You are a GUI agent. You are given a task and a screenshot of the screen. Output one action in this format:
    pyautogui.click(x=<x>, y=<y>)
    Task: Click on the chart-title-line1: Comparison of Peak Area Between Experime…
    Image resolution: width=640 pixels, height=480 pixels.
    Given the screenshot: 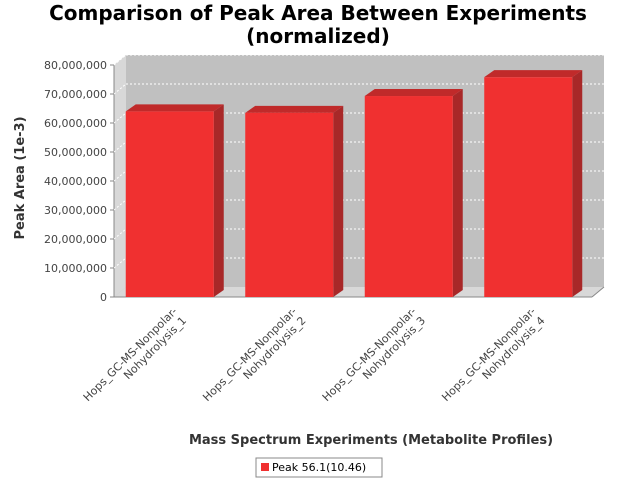 What is the action you would take?
    pyautogui.click(x=318, y=13)
    